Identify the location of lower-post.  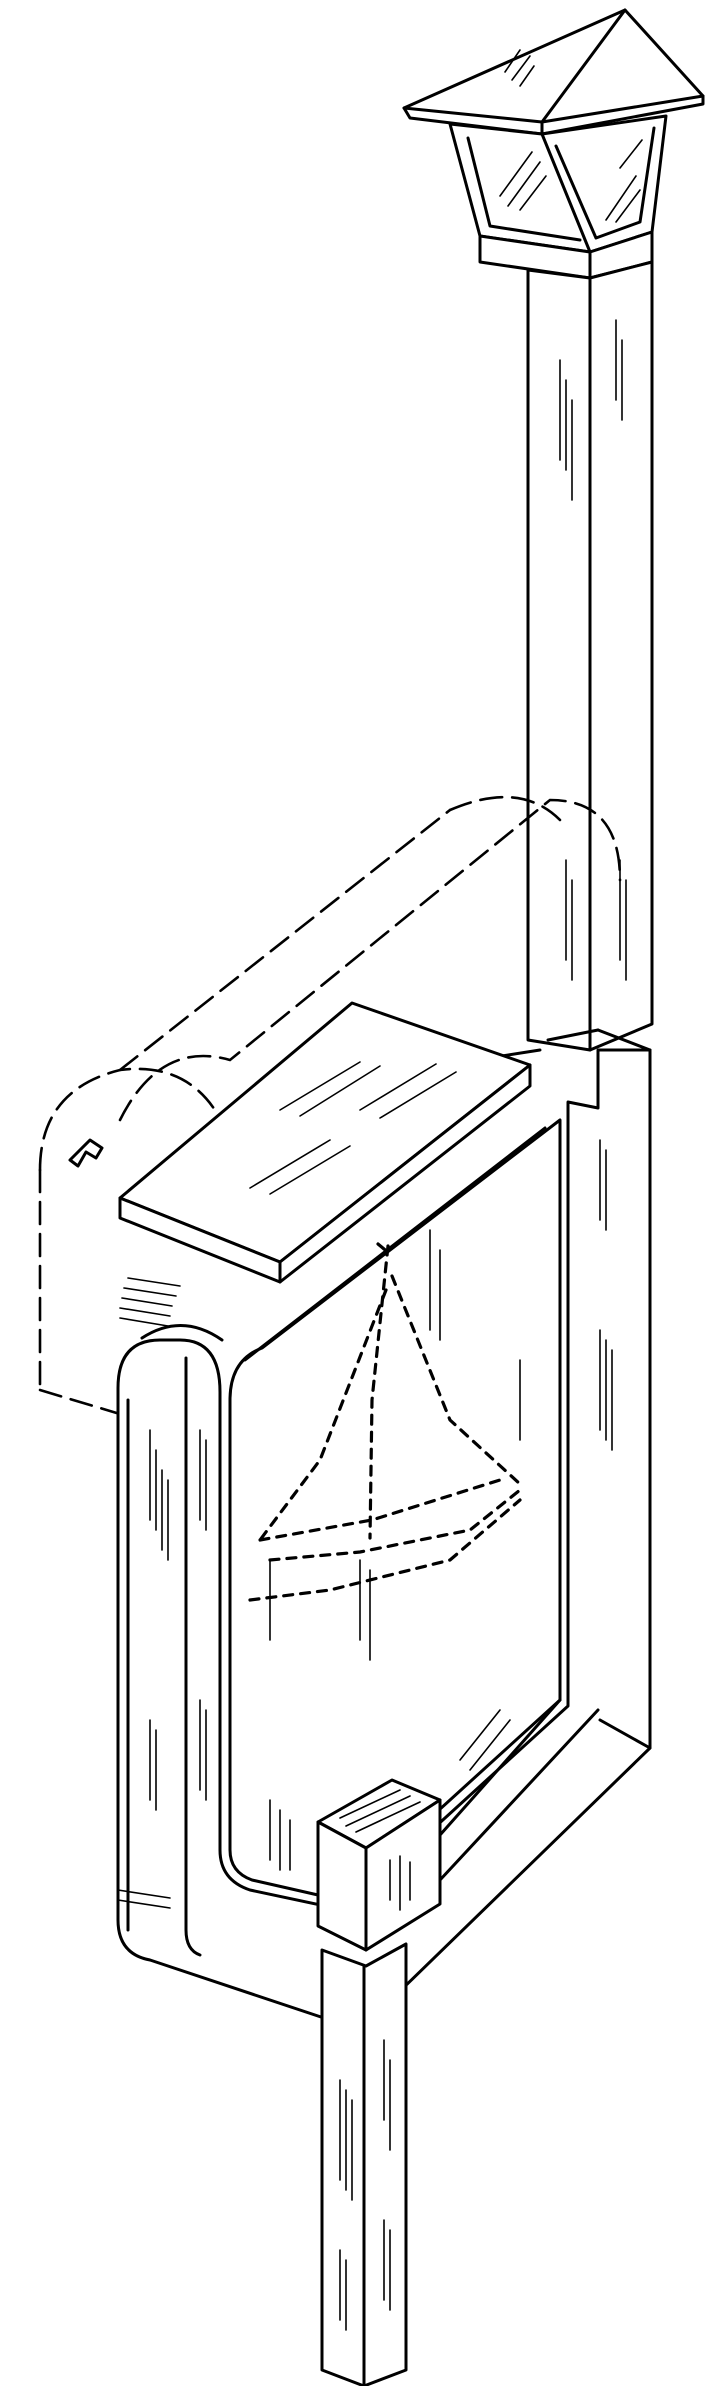
(364, 2165).